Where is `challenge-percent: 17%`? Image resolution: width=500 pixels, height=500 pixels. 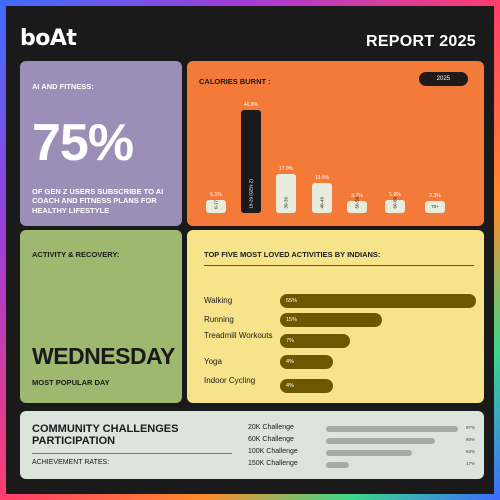
challenge-percent: 17% is located at coordinates (471, 463).